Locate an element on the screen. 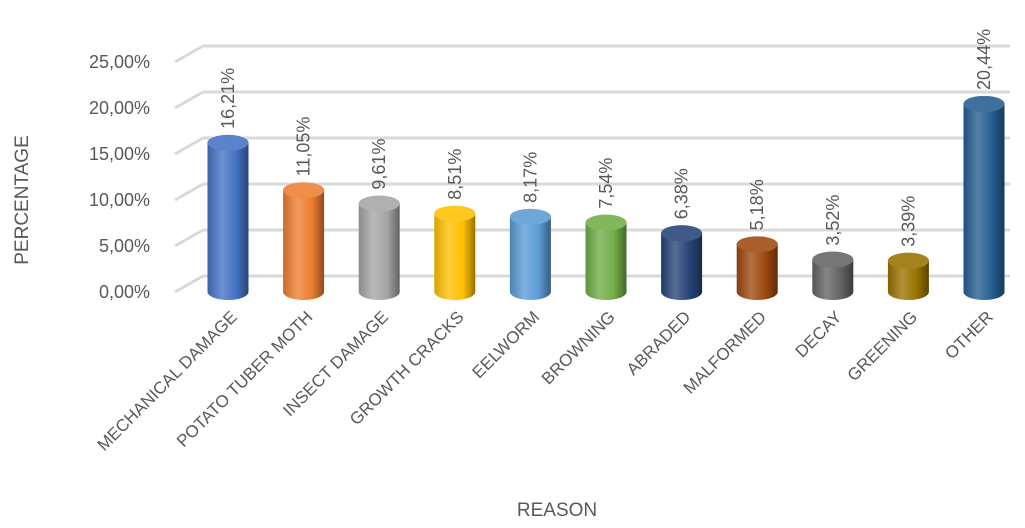 The width and height of the screenshot is (1025, 528). x-tick-label: OTHER is located at coordinates (969, 335).